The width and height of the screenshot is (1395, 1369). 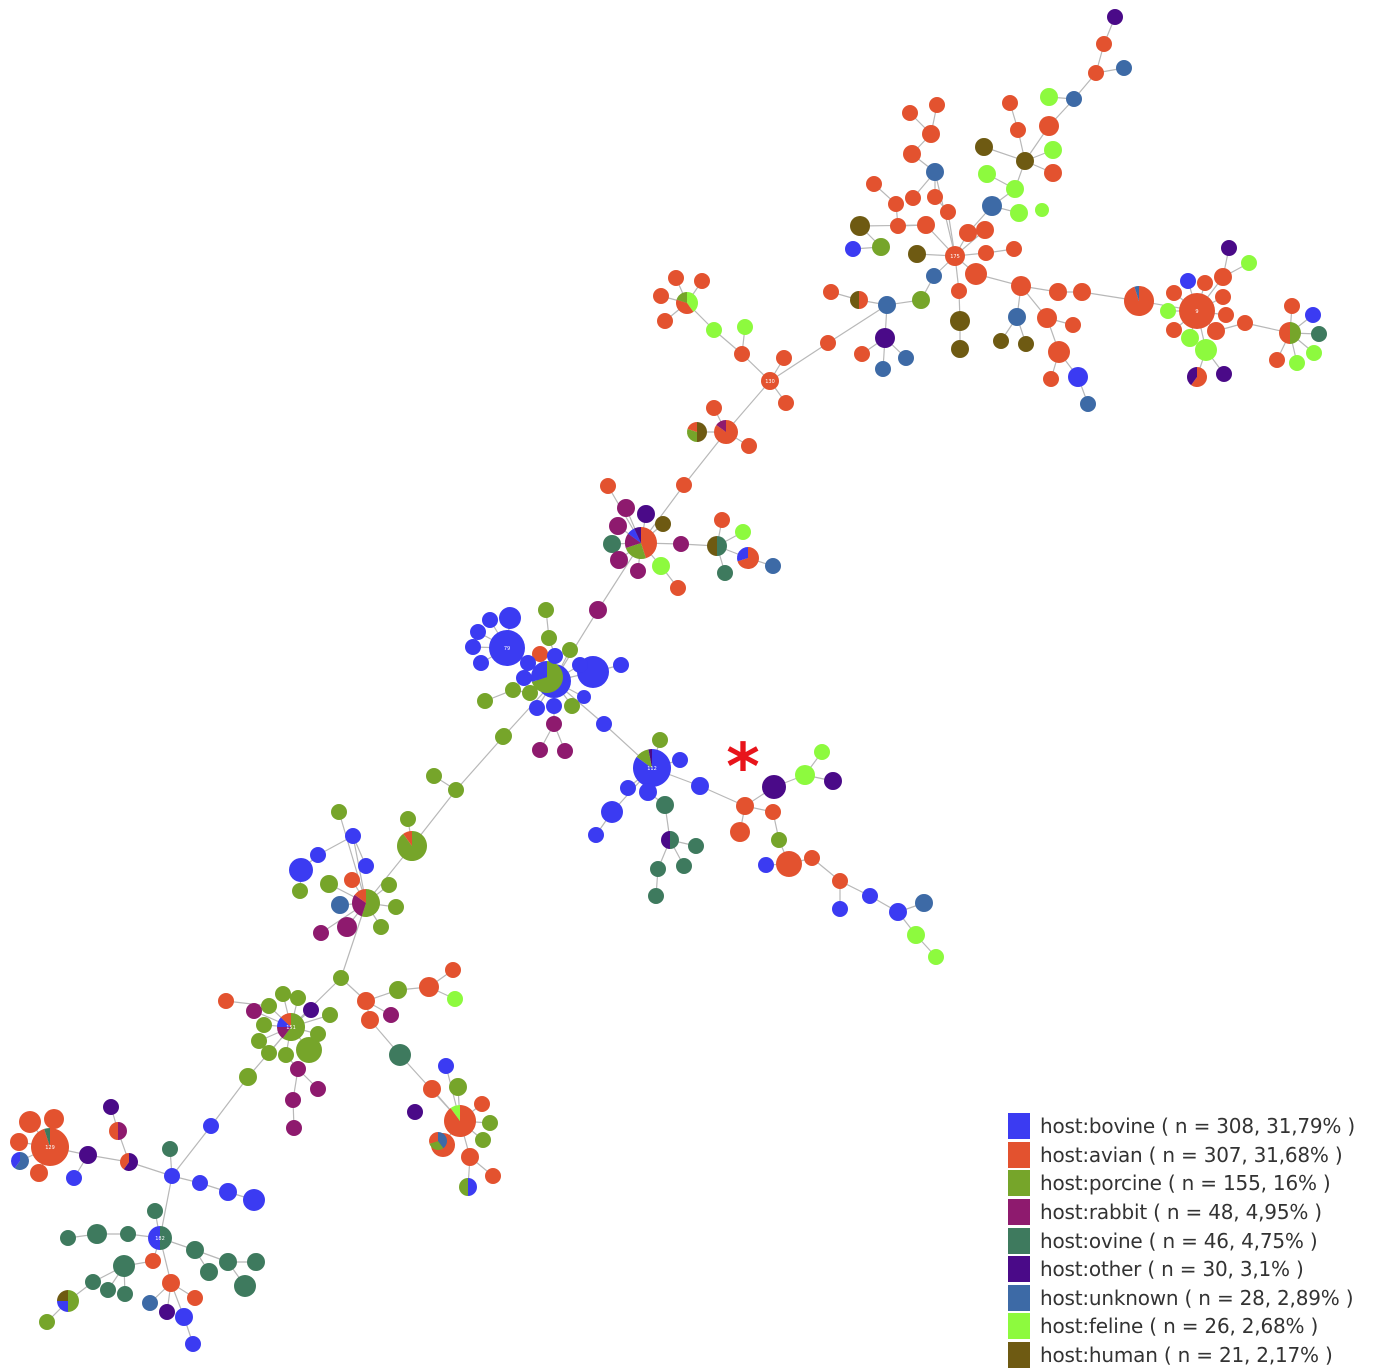 What do you see at coordinates (195, 1250) in the screenshot?
I see `tree-node-o5` at bounding box center [195, 1250].